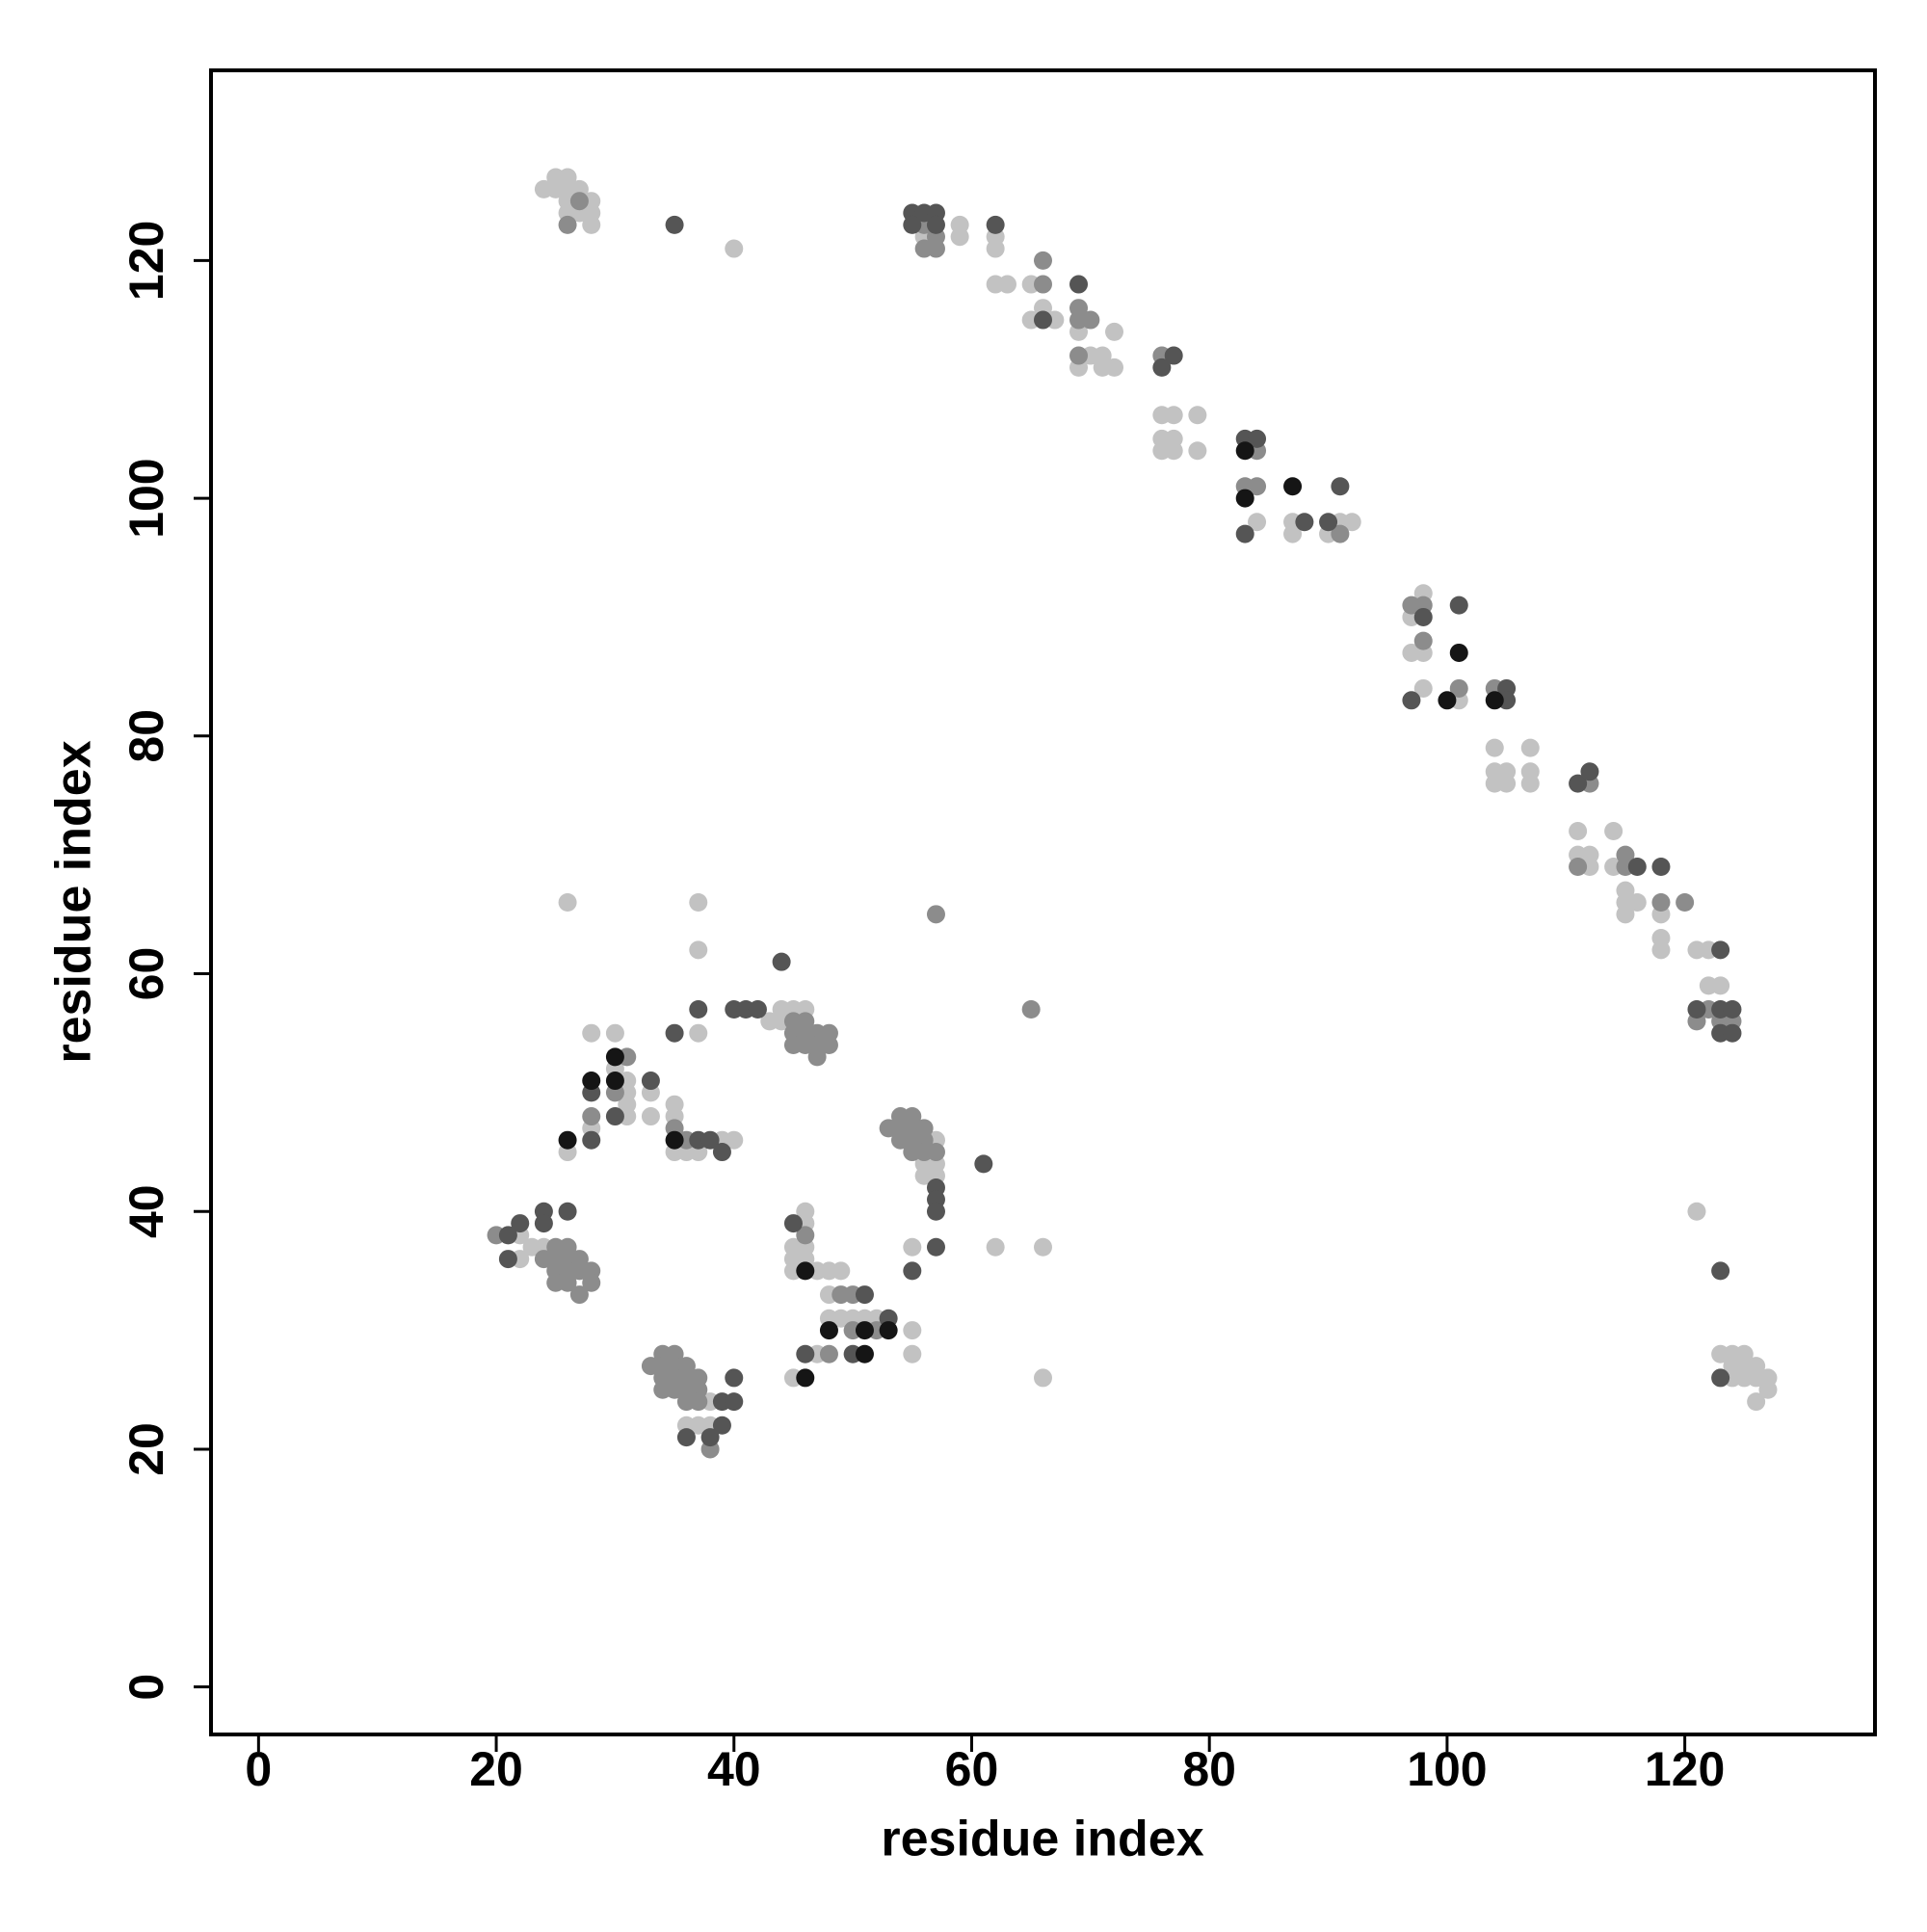 The image size is (1927, 1932). What do you see at coordinates (74, 901) in the screenshot?
I see `y-axis-title: residue index` at bounding box center [74, 901].